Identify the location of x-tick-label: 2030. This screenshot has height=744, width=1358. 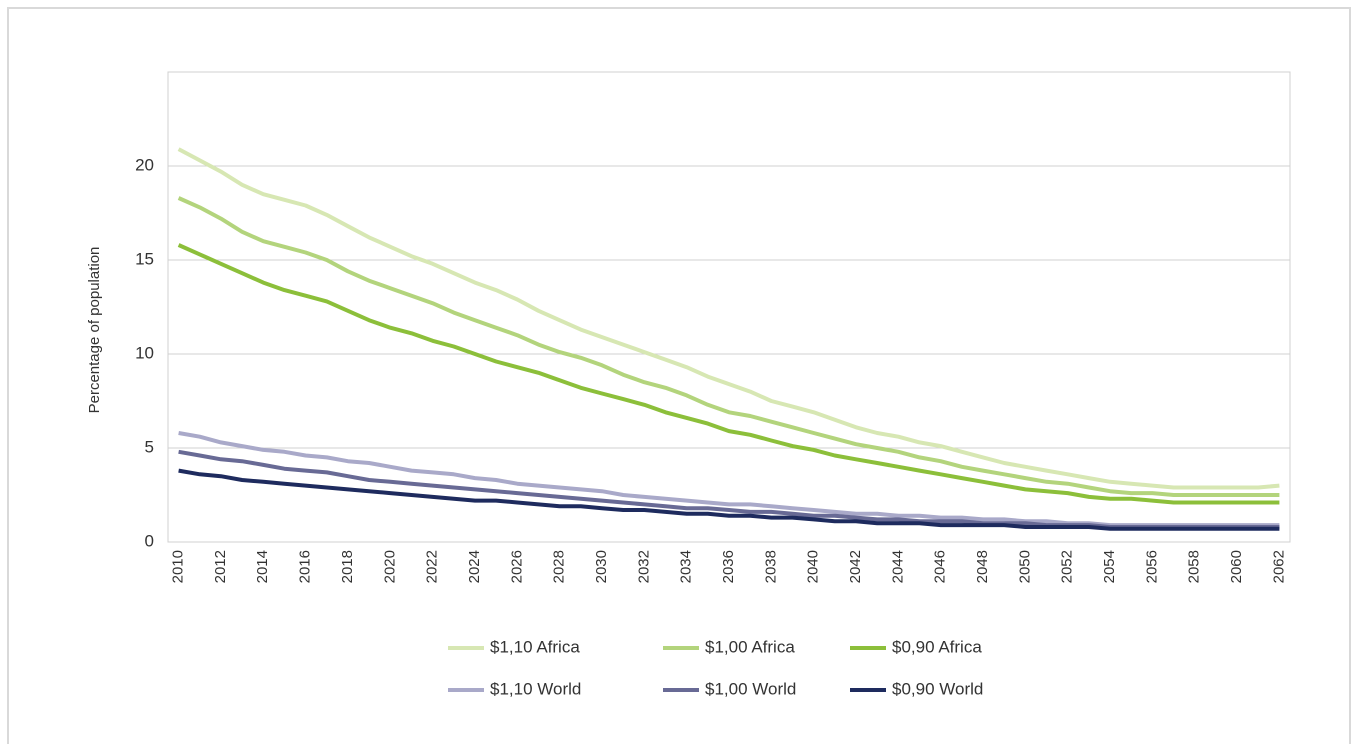
(601, 566).